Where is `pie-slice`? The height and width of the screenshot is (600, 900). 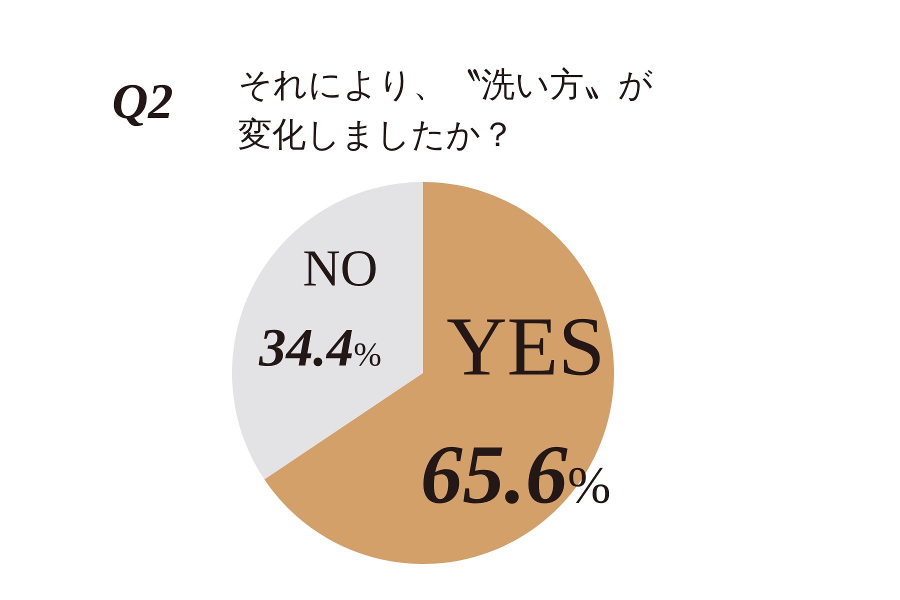
pie-slice is located at coordinates (327, 331).